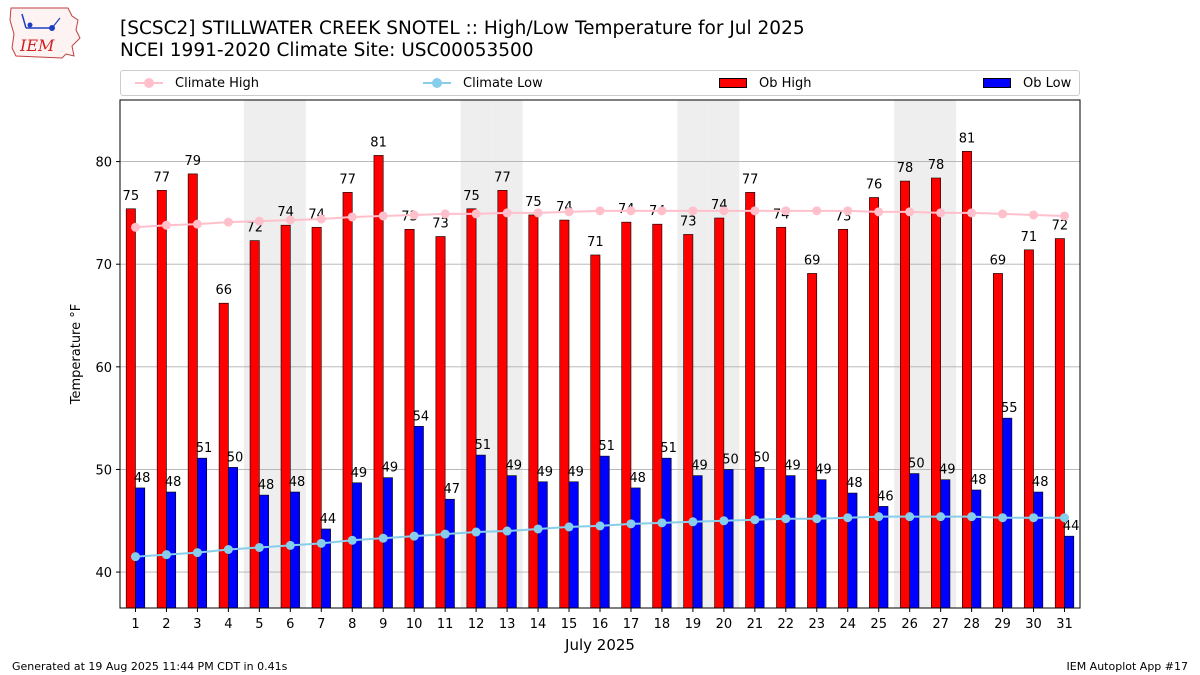  I want to click on x-tick-label: 14, so click(538, 624).